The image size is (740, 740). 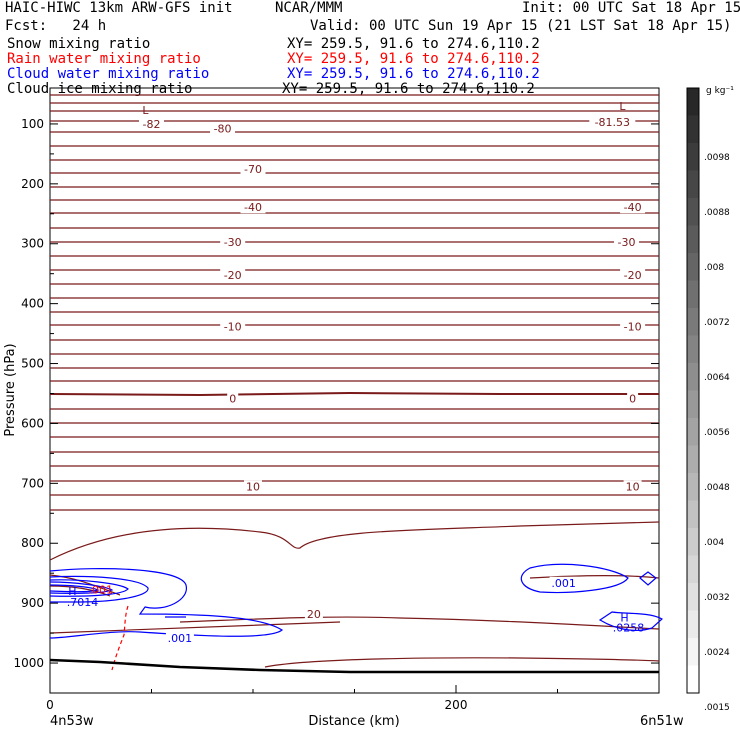 What do you see at coordinates (632, 398) in the screenshot?
I see `temperature-label: 0` at bounding box center [632, 398].